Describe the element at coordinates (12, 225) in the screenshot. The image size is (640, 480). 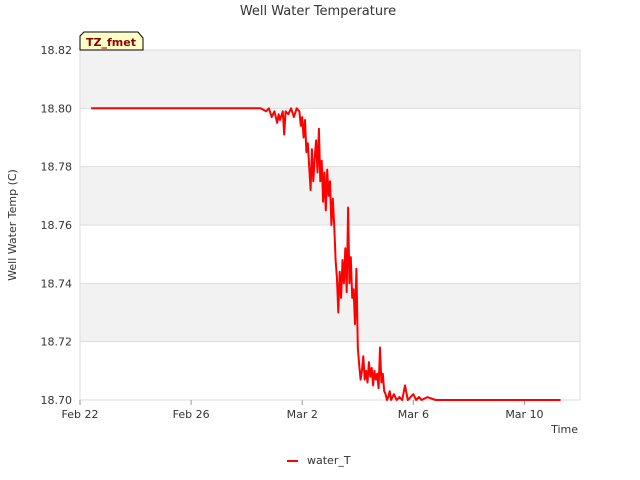
I see `y-axis-label: Well Water Temp (C)` at that location.